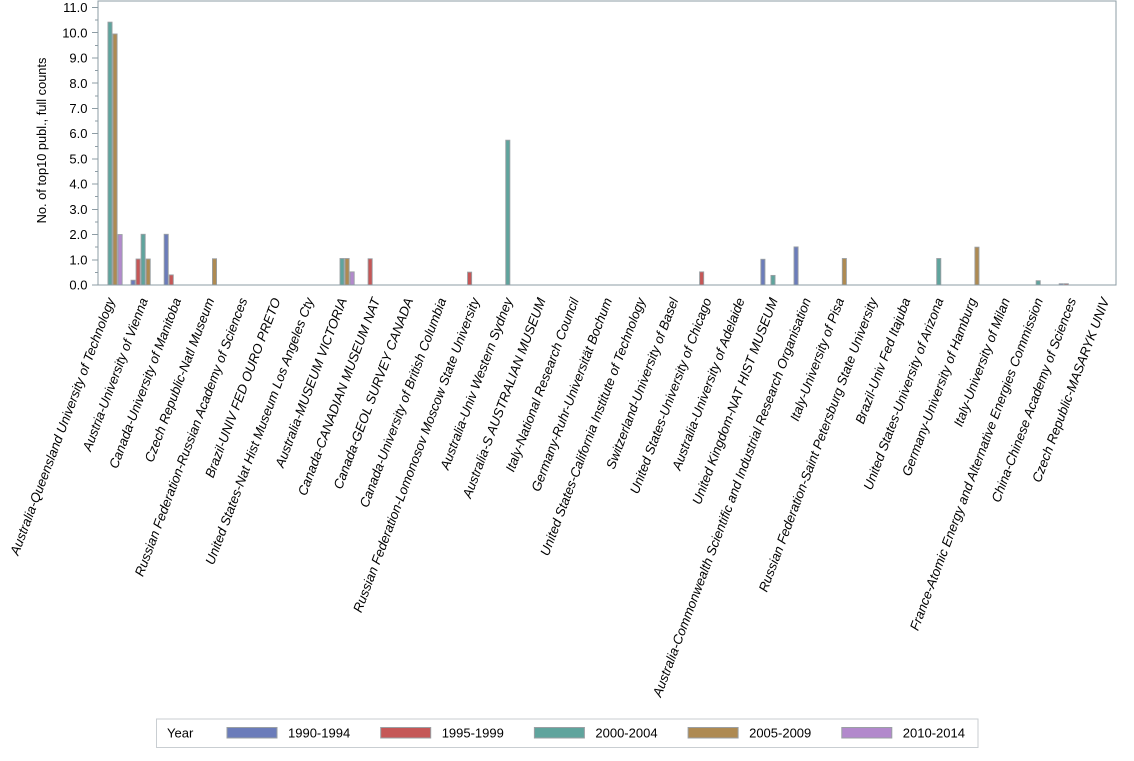 The height and width of the screenshot is (761, 1134). What do you see at coordinates (78, 234) in the screenshot?
I see `svg-text: 2.0` at bounding box center [78, 234].